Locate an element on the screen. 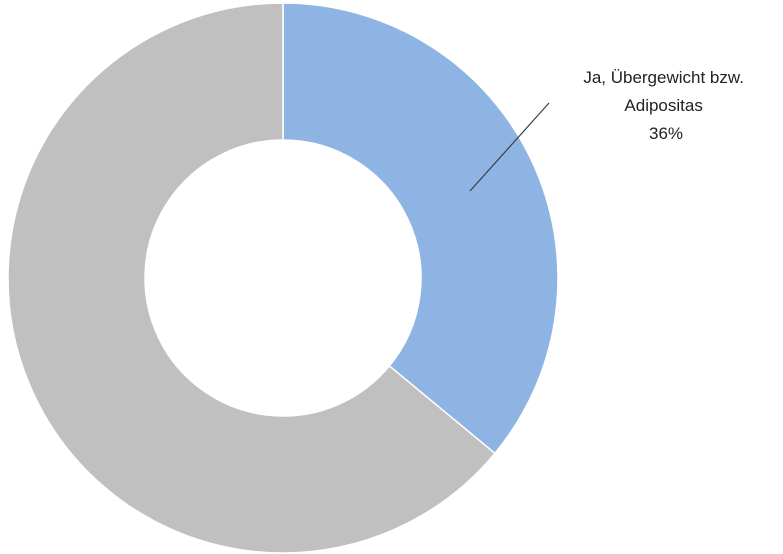 The width and height of the screenshot is (783, 554). slice-leader-line is located at coordinates (509, 147).